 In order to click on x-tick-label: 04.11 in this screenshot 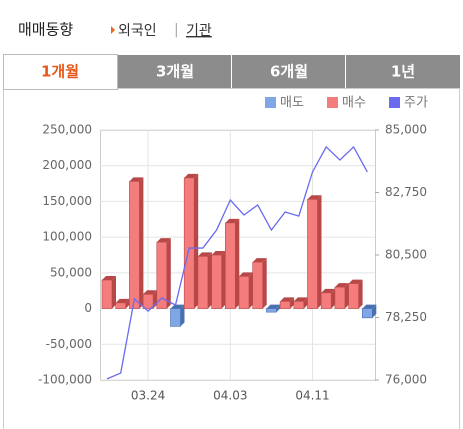, I will do `click(312, 396)`.